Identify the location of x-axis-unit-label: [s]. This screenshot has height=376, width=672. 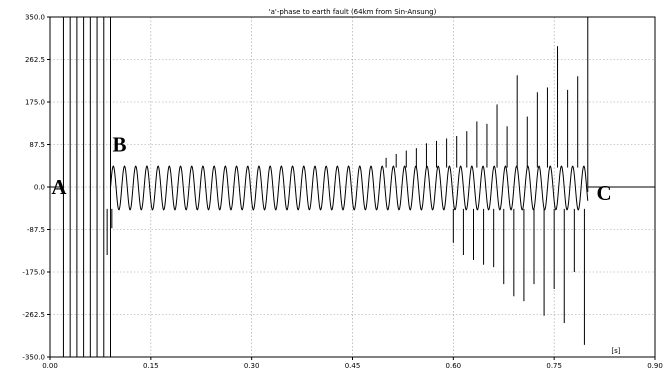
(615, 351).